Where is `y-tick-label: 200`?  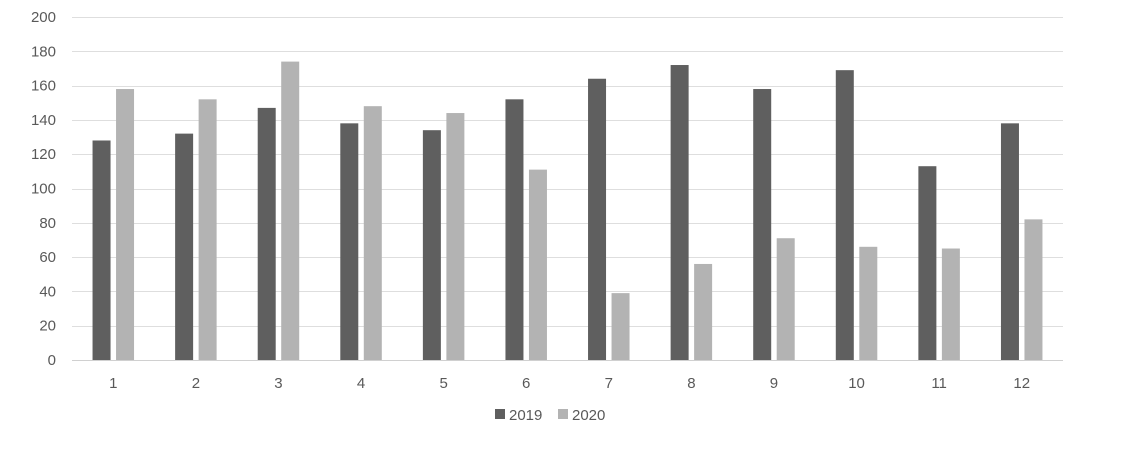
y-tick-label: 200 is located at coordinates (43, 17).